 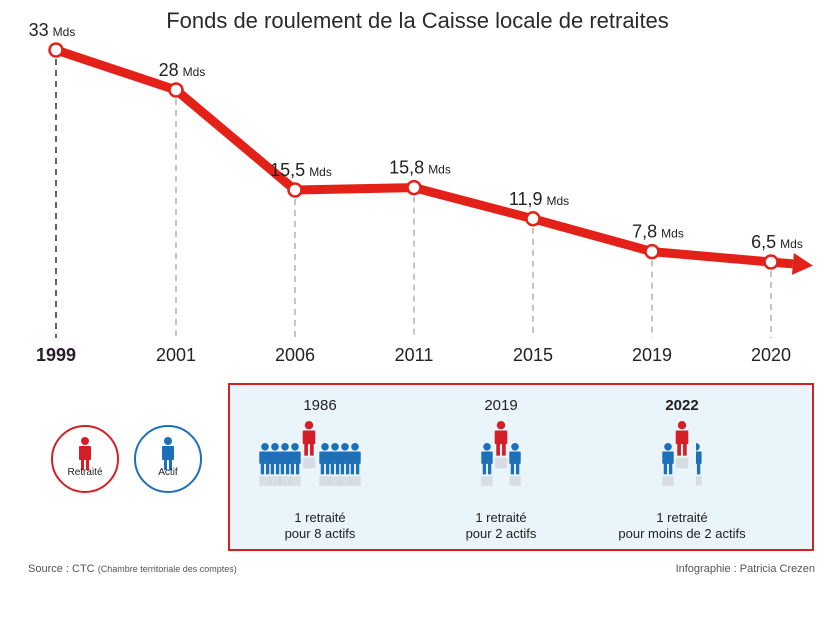 What do you see at coordinates (301, 170) in the screenshot?
I see `data-label: 15,5 Mds` at bounding box center [301, 170].